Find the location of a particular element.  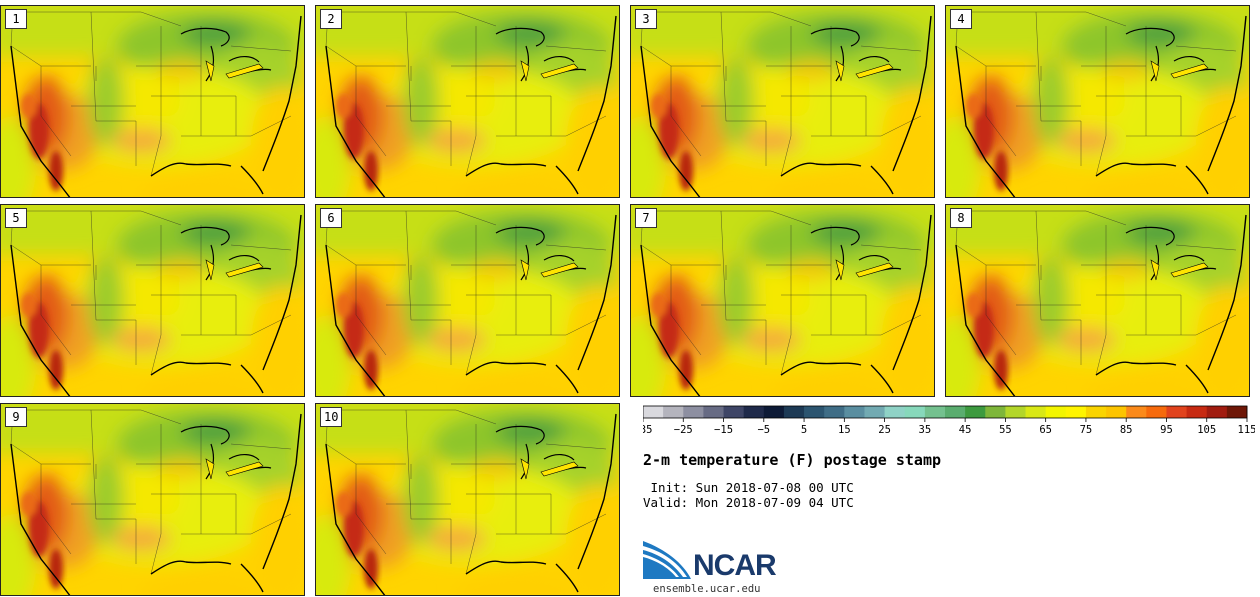

member-number-label: 2 is located at coordinates (331, 19).